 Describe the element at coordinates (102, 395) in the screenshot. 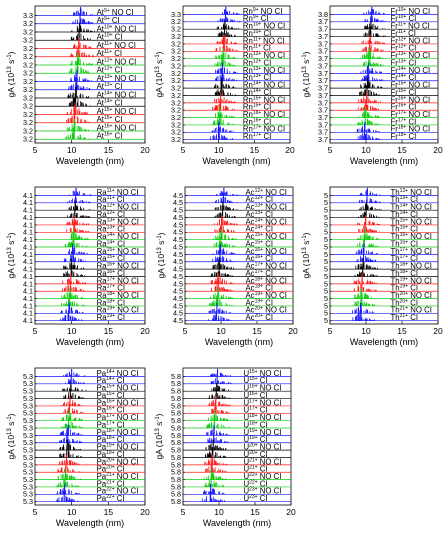

I see `ion-element: Pa` at that location.